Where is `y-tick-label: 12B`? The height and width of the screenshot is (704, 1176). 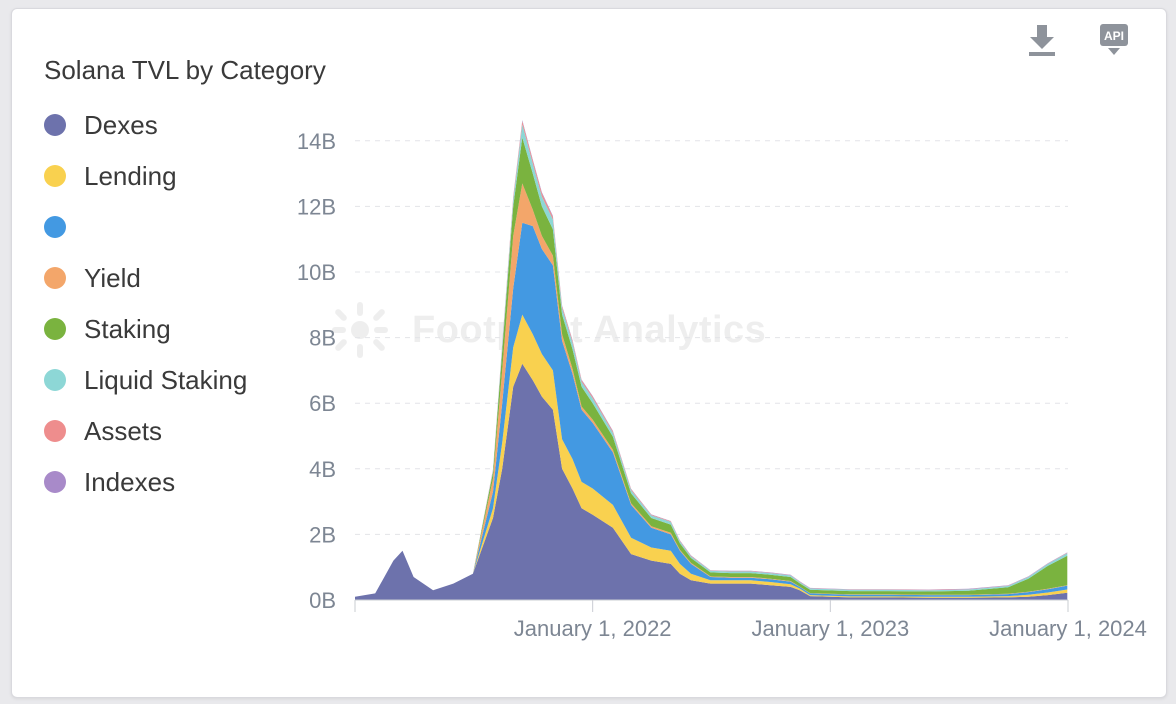 y-tick-label: 12B is located at coordinates (316, 206).